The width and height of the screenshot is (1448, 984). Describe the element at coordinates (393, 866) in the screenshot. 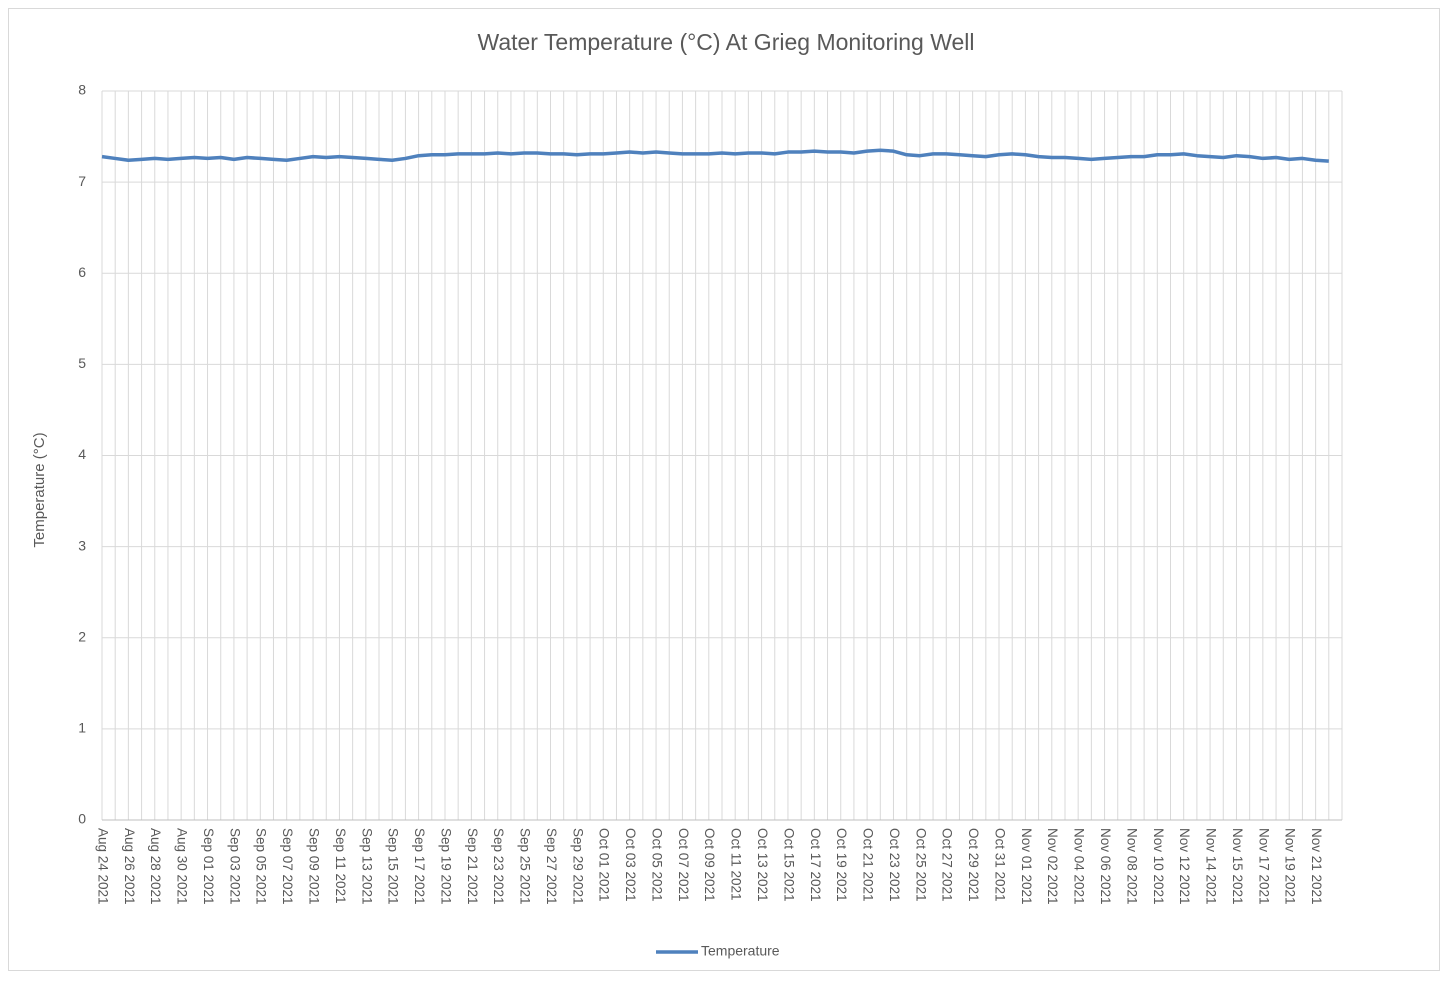

I see `x-tick-label: Sep 15 2021` at that location.